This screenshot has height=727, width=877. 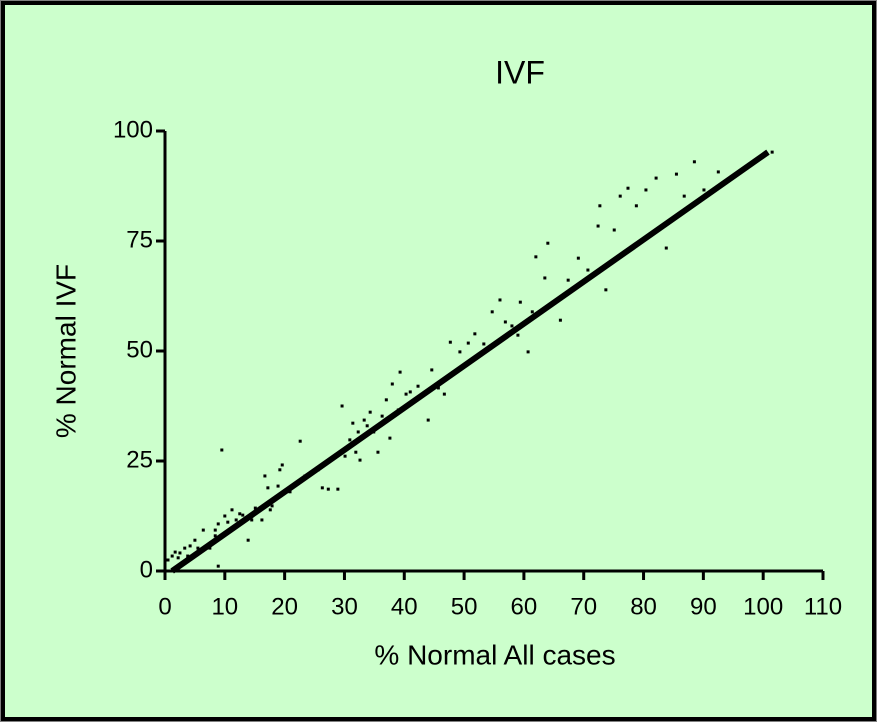 What do you see at coordinates (133, 129) in the screenshot?
I see `y-tick-label: 100` at bounding box center [133, 129].